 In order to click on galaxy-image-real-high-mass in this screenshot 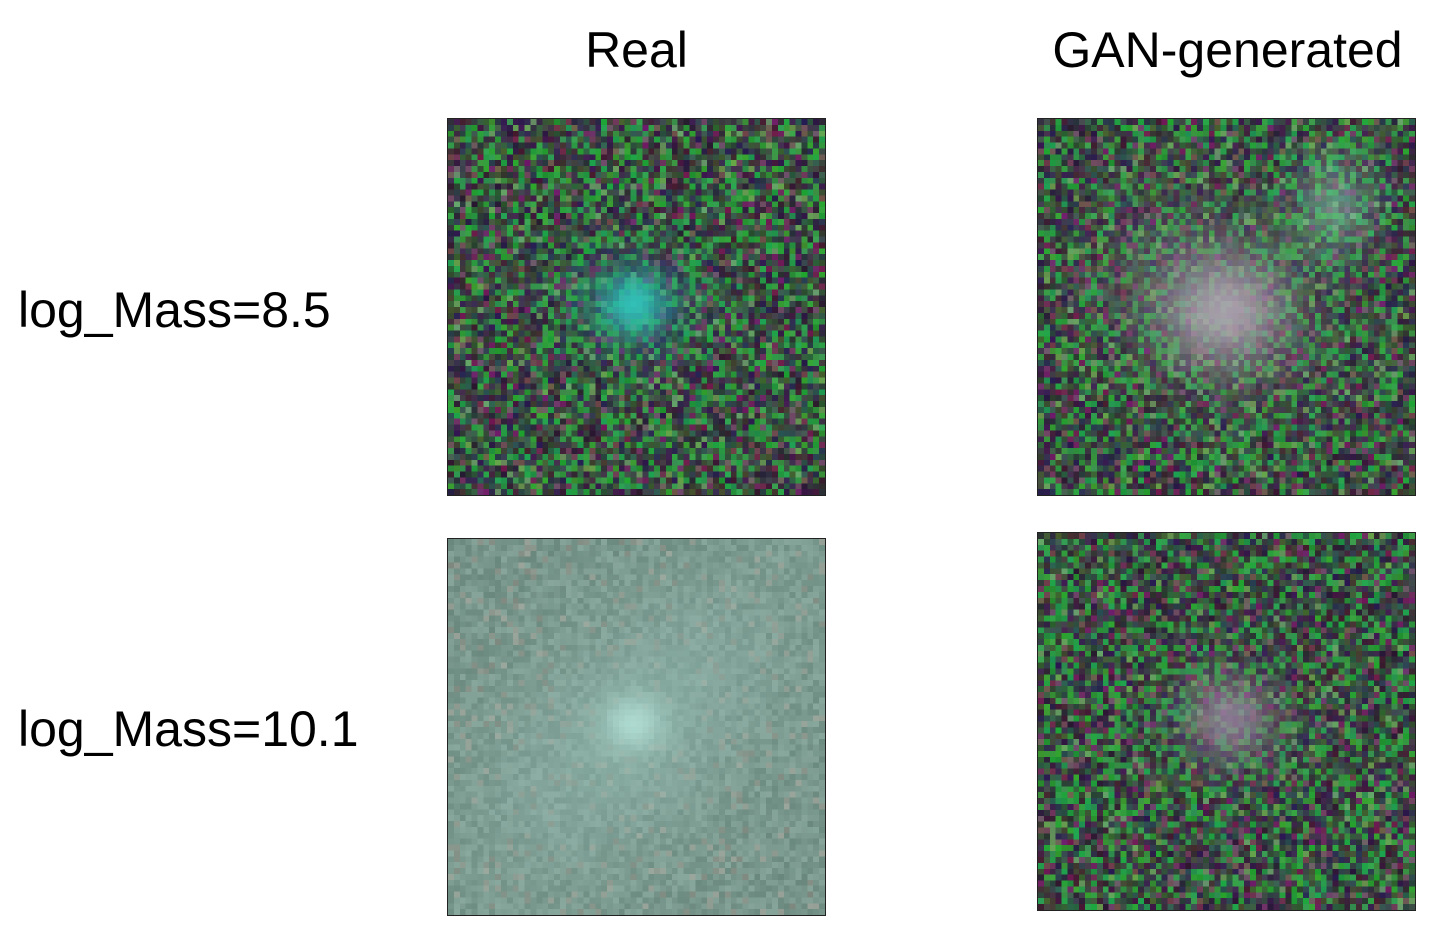, I will do `click(636, 727)`.